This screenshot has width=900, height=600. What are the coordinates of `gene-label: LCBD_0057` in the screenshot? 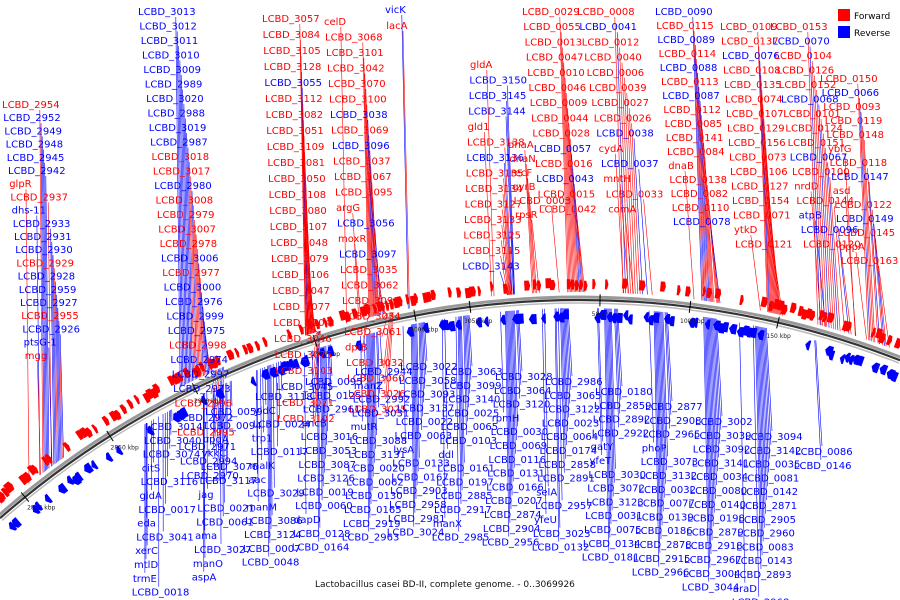 It's located at (563, 149).